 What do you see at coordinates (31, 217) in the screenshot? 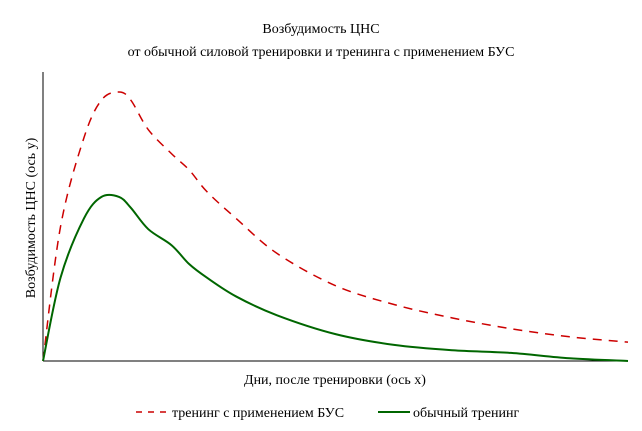
I see `y-axis-label: Возбудимость ЦНС (ось y)` at bounding box center [31, 217].